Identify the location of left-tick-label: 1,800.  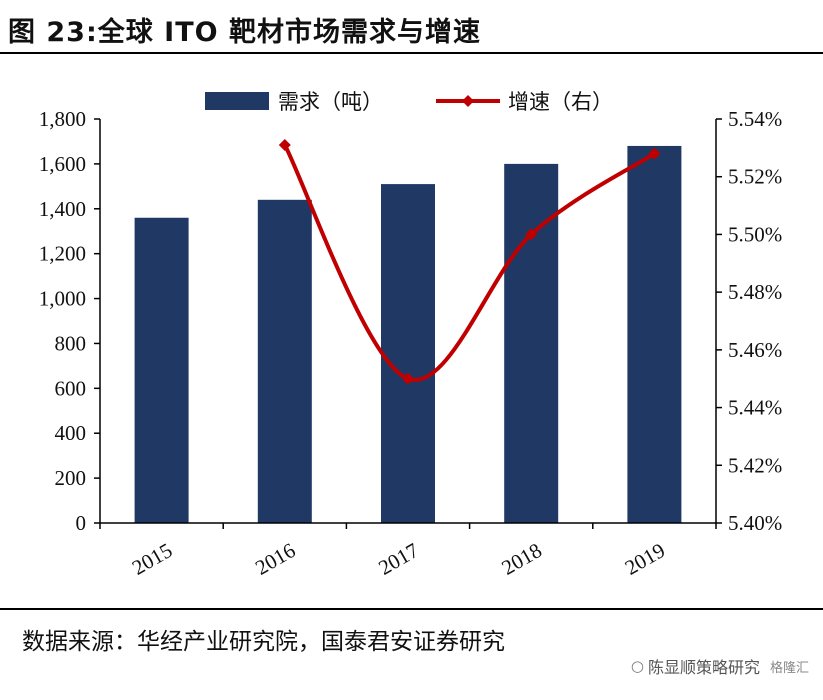
(62, 119).